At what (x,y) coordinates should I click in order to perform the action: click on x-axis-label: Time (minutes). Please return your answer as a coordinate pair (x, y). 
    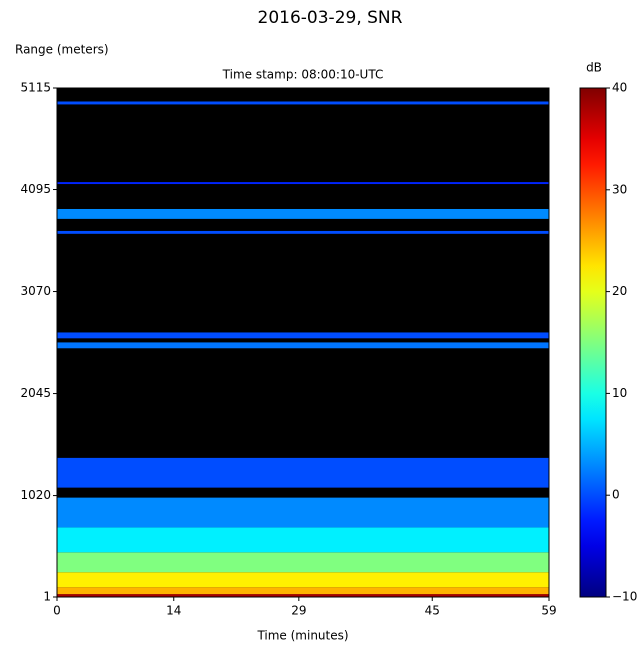
    Looking at the image, I should click on (302, 636).